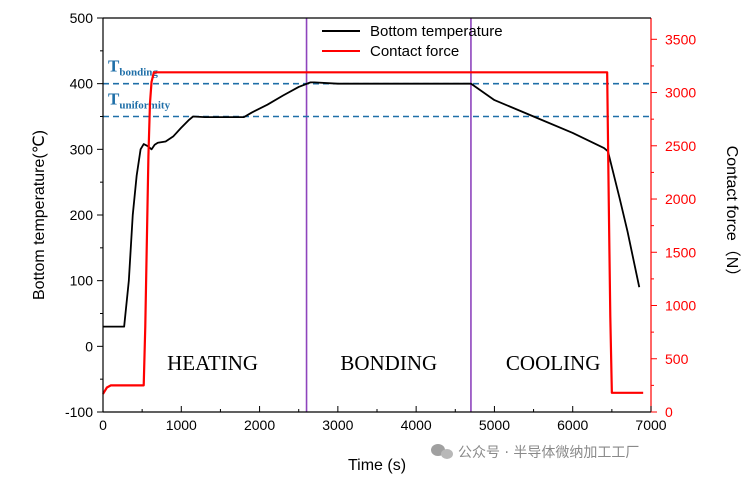  What do you see at coordinates (416, 425) in the screenshot?
I see `x-tick-label: 4000` at bounding box center [416, 425].